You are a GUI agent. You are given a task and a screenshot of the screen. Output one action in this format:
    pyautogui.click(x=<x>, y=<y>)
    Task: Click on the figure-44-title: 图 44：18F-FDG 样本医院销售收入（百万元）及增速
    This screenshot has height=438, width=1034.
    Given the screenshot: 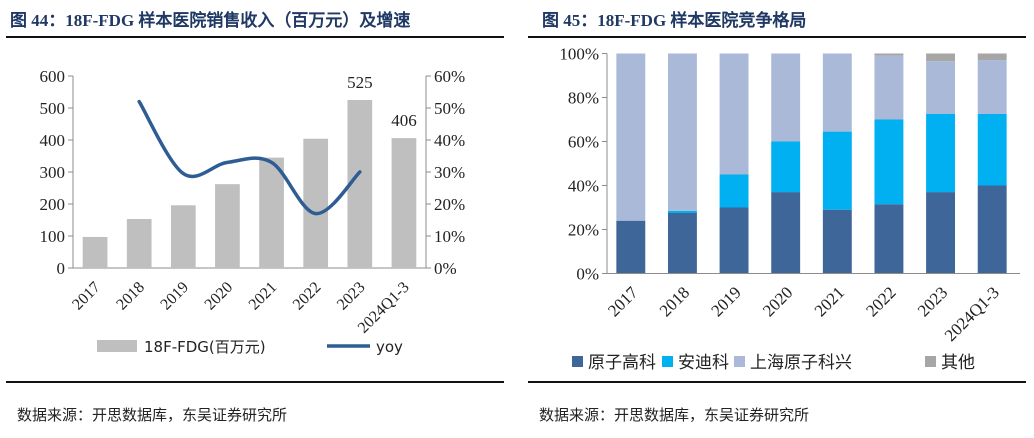 What is the action you would take?
    pyautogui.click(x=210, y=20)
    